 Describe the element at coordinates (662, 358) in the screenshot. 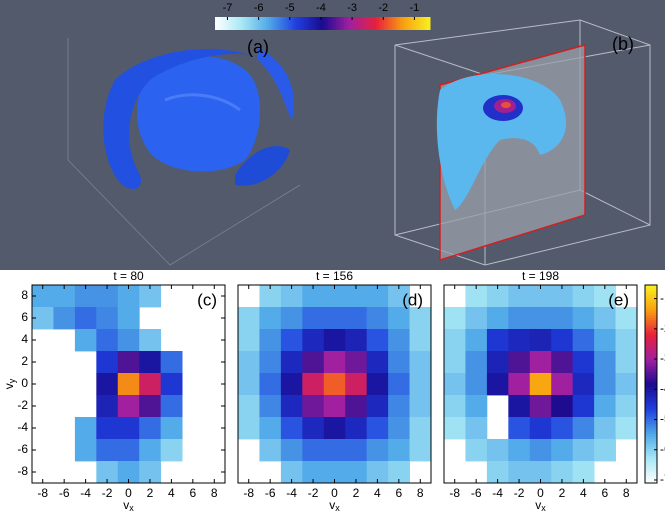

I see `colorbar-tick-label: -3` at that location.